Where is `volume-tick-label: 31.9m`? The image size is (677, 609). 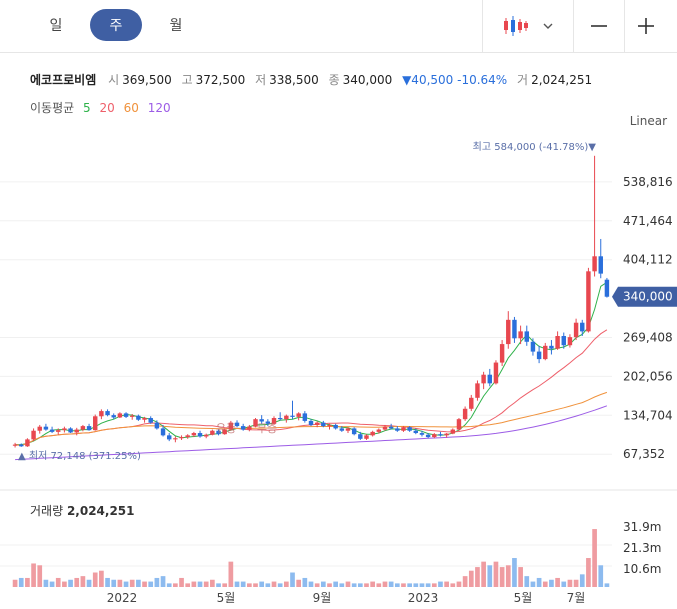
volume-tick-label: 31.9m is located at coordinates (642, 527).